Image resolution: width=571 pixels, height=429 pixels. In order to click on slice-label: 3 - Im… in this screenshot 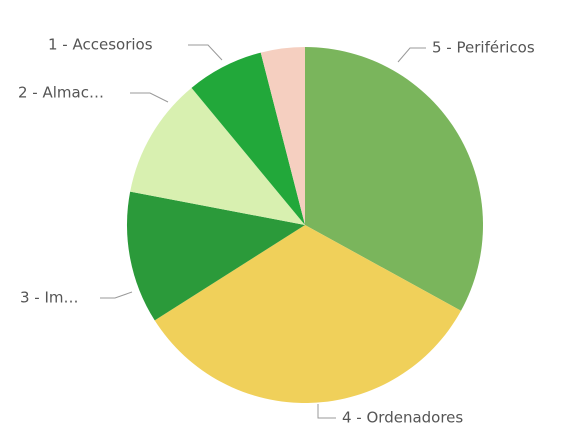, I will do `click(49, 298)`.